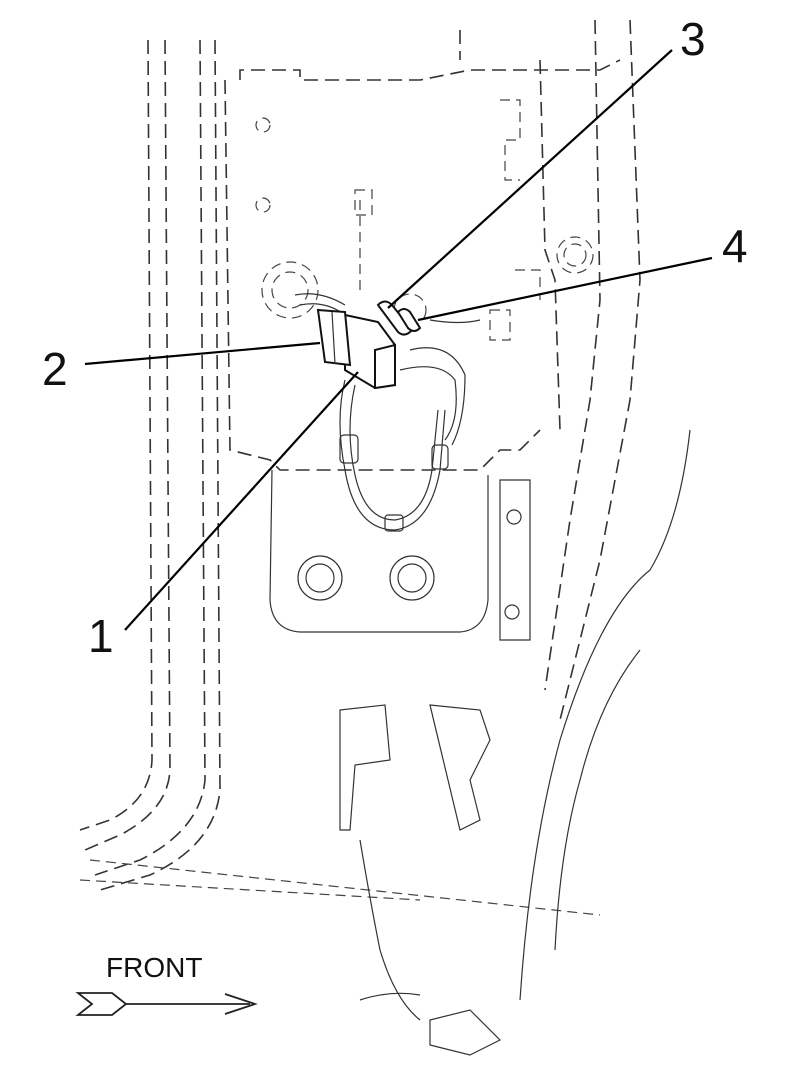 The width and height of the screenshot is (800, 1084). Describe the element at coordinates (154, 967) in the screenshot. I see `front-label: FRONT` at that location.